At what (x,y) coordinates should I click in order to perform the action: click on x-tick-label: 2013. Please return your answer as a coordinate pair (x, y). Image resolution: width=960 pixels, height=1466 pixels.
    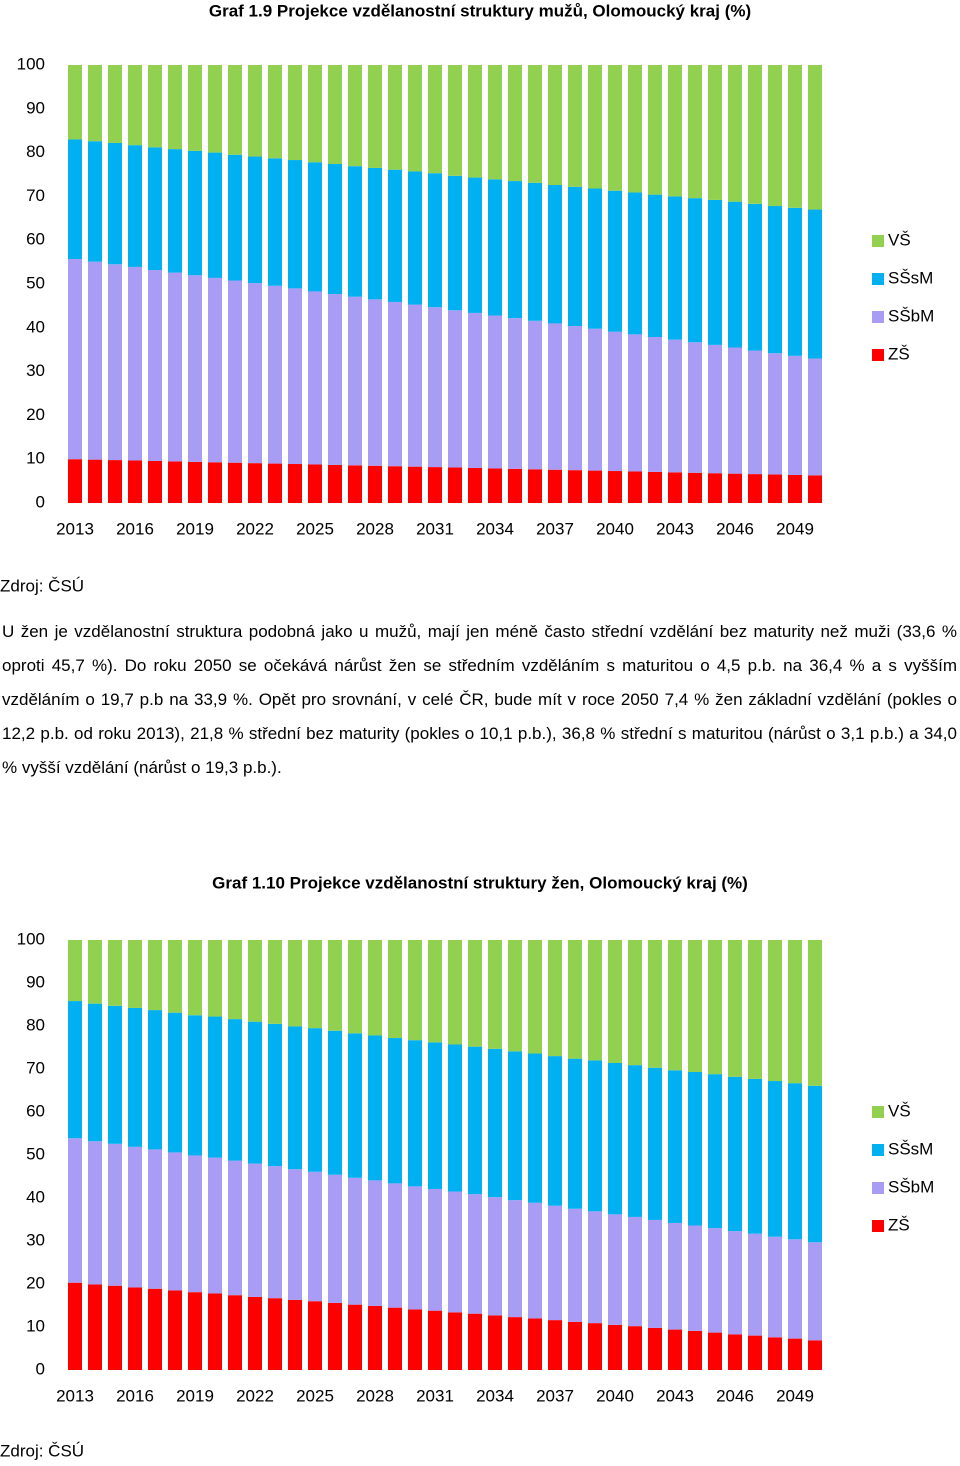
    Looking at the image, I should click on (75, 1395).